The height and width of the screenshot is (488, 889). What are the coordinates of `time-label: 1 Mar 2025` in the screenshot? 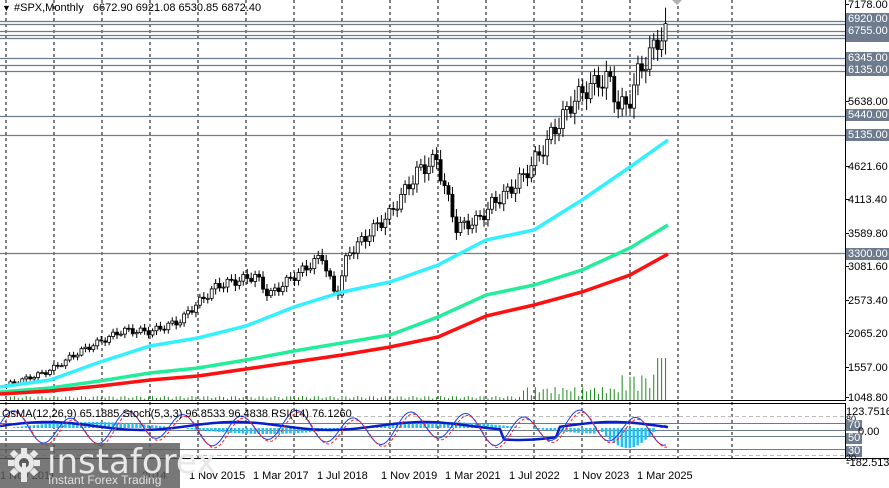 It's located at (665, 476).